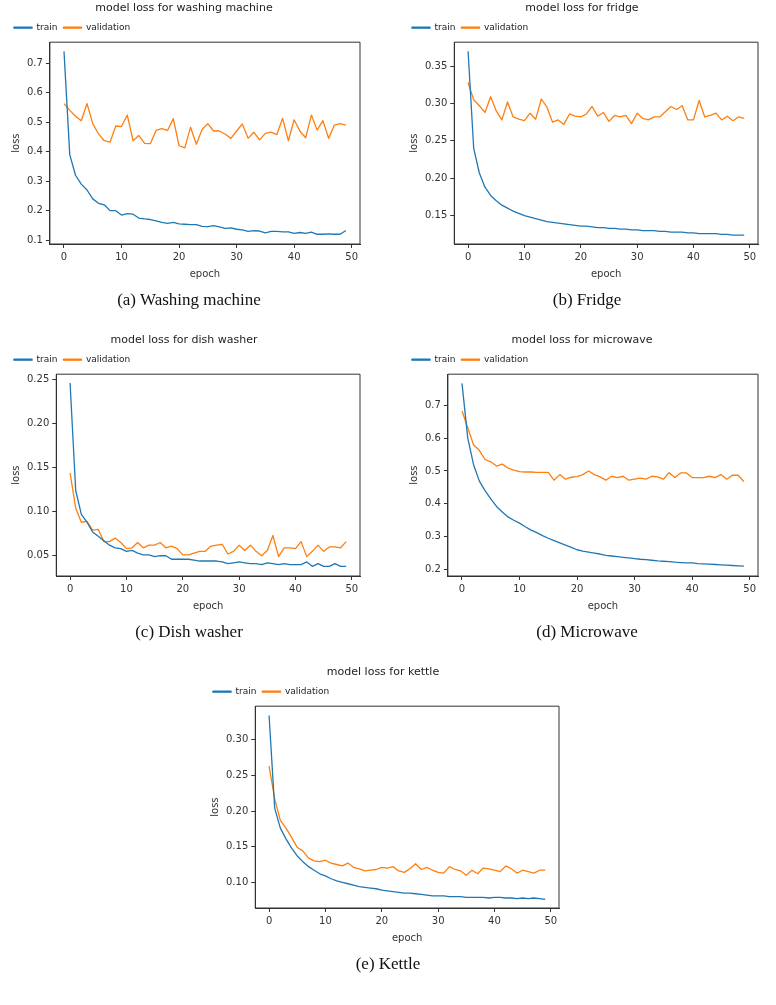  Describe the element at coordinates (436, 65) in the screenshot. I see `y-tick-label: 0.35` at that location.